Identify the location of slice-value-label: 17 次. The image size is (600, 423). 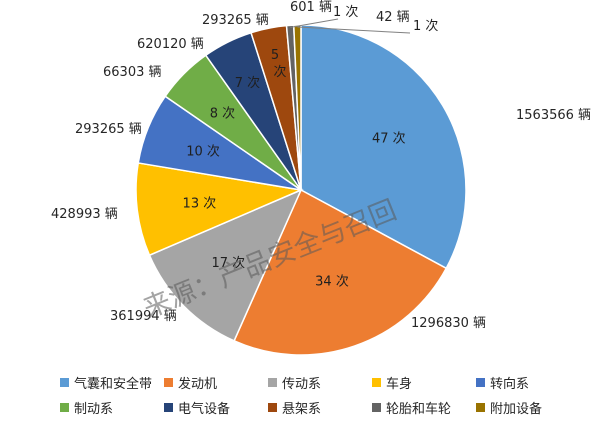
(228, 263).